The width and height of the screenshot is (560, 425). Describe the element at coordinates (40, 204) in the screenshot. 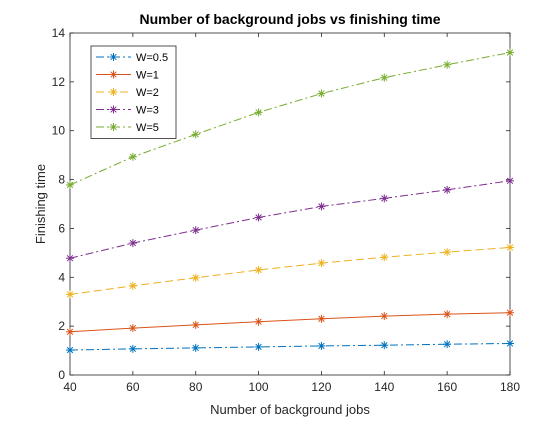

I see `y-axis-title: Finishing time` at that location.